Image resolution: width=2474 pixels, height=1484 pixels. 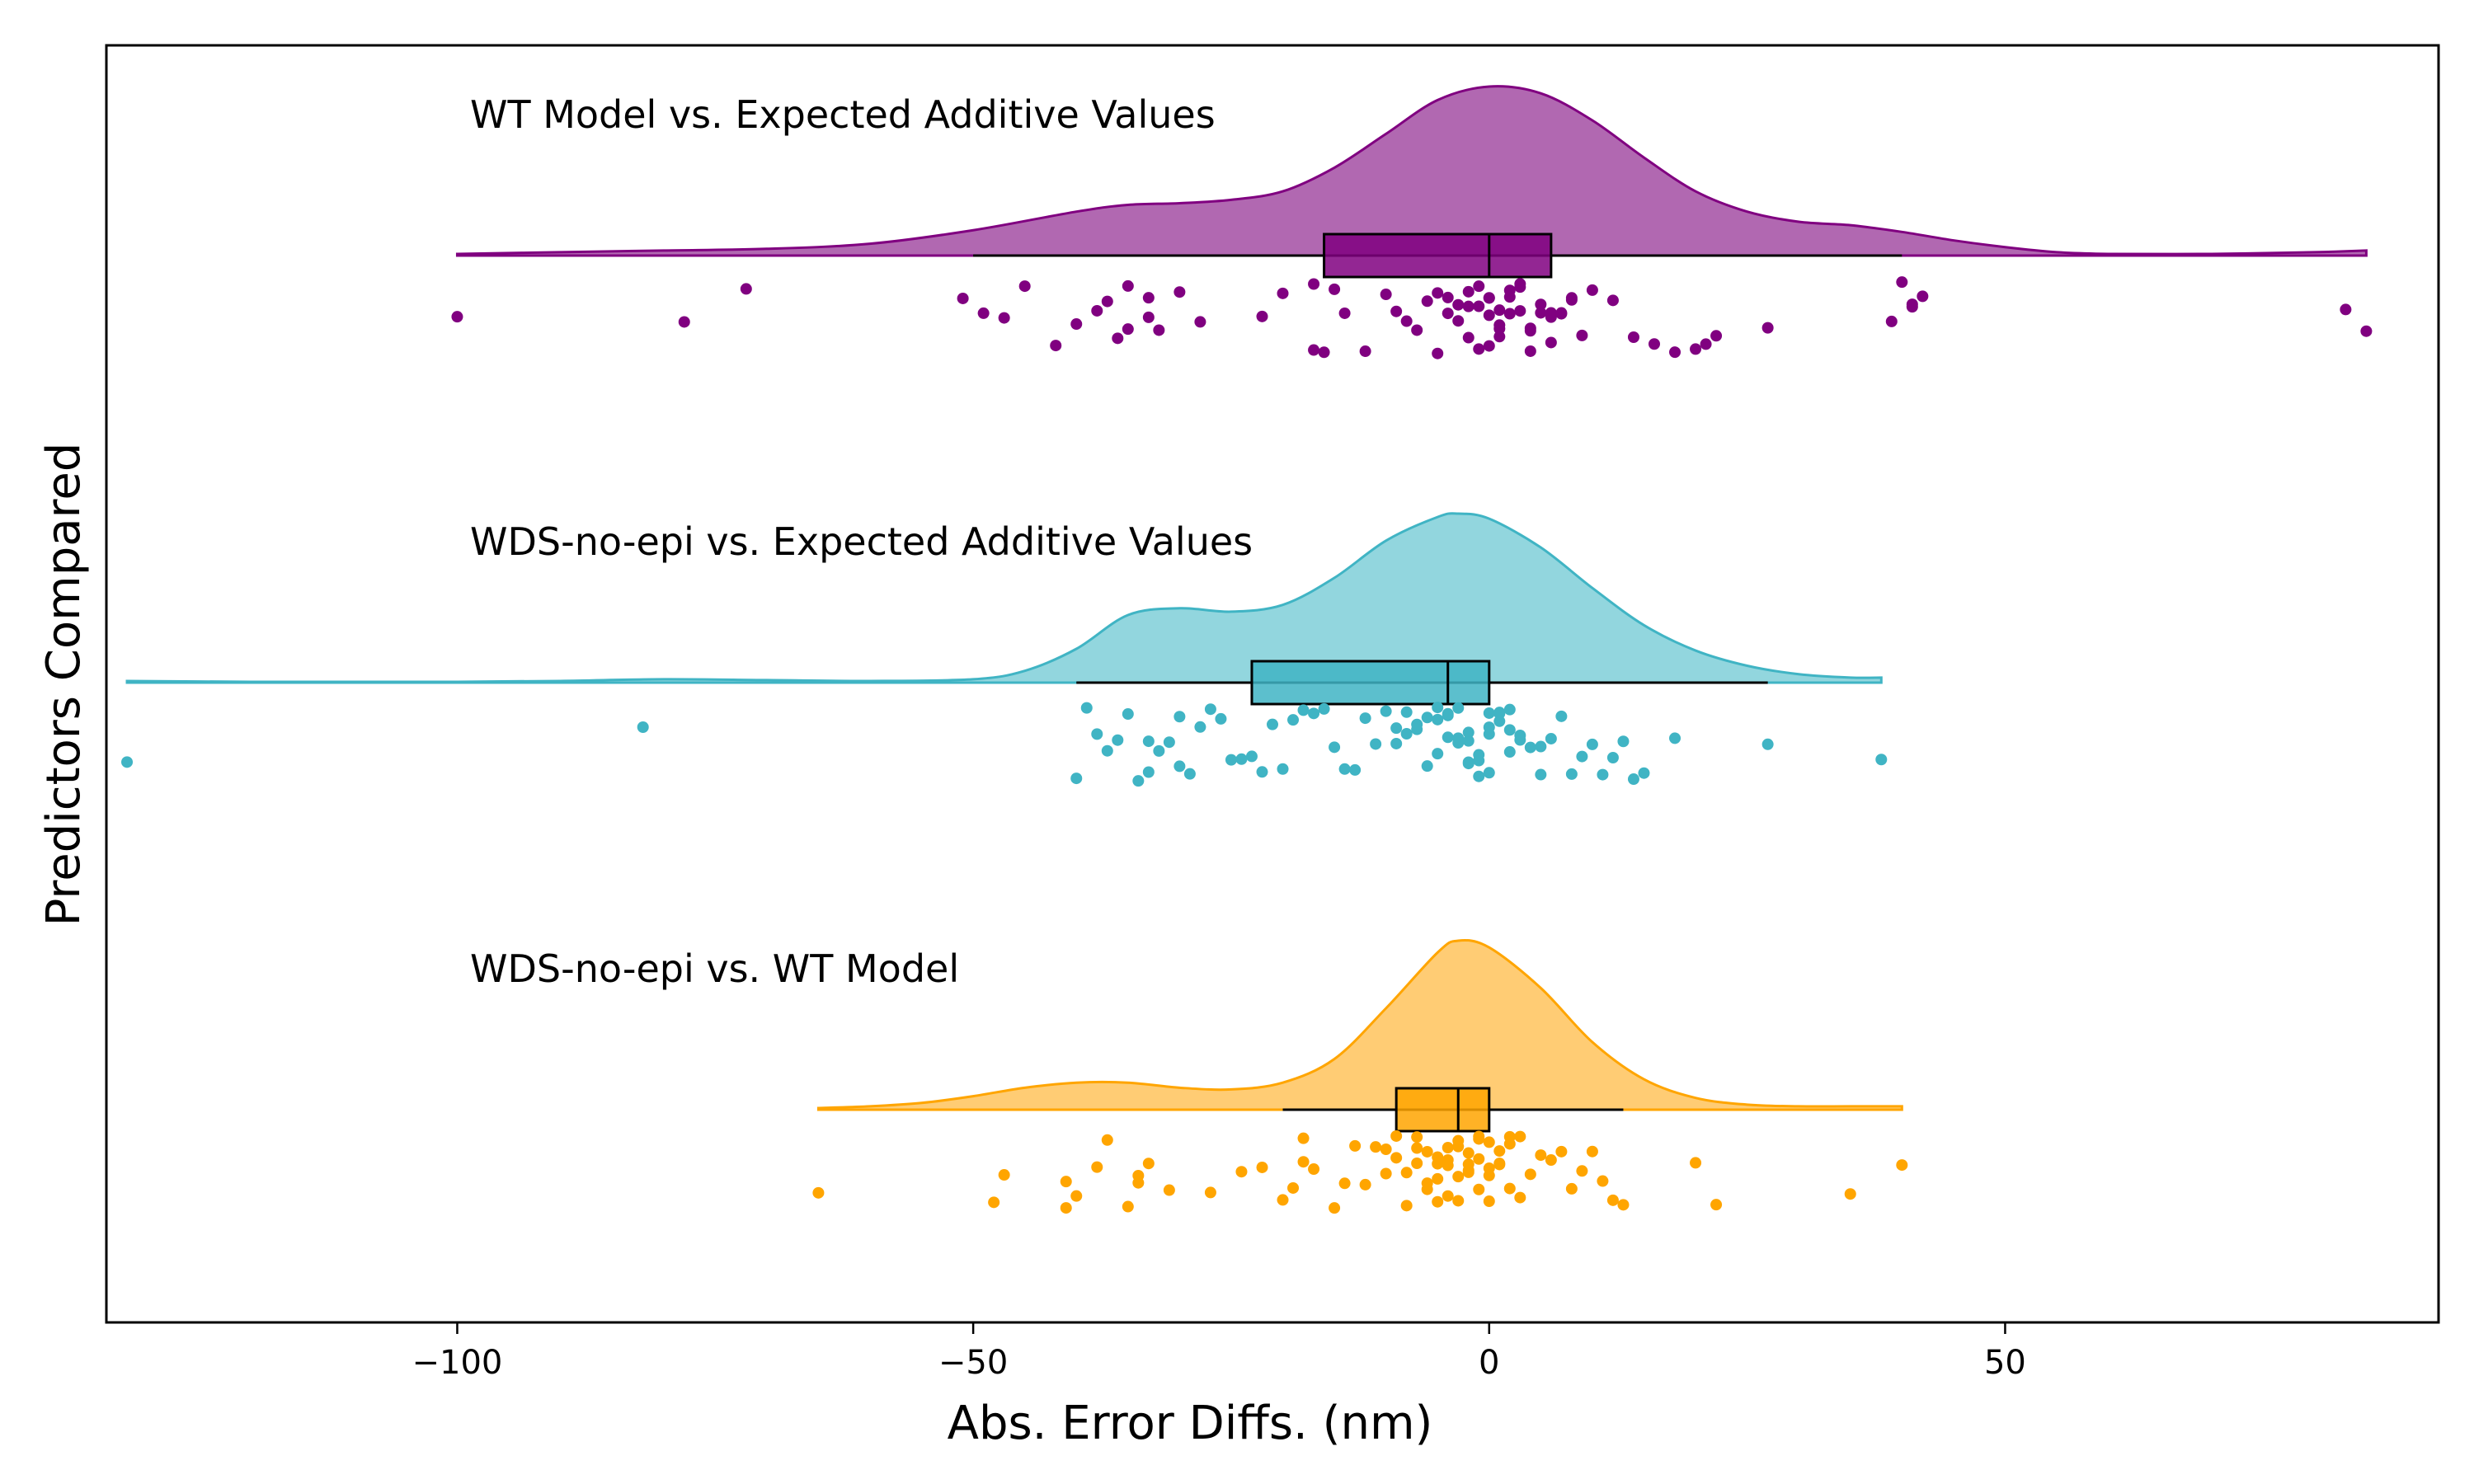 What do you see at coordinates (1190, 1423) in the screenshot?
I see `x-axis-label: Abs. Error Diffs. (nm)` at bounding box center [1190, 1423].